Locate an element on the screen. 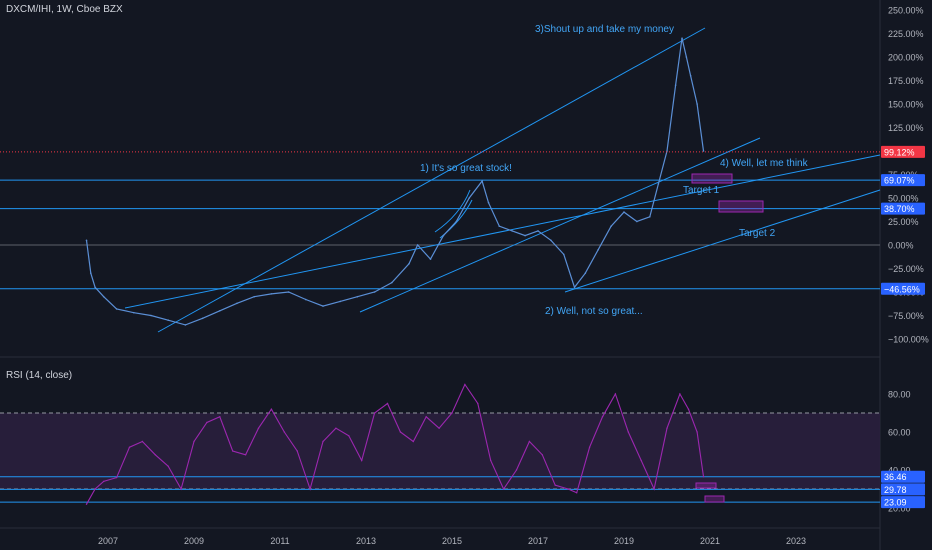  level-badge-1-bg is located at coordinates (903, 208).